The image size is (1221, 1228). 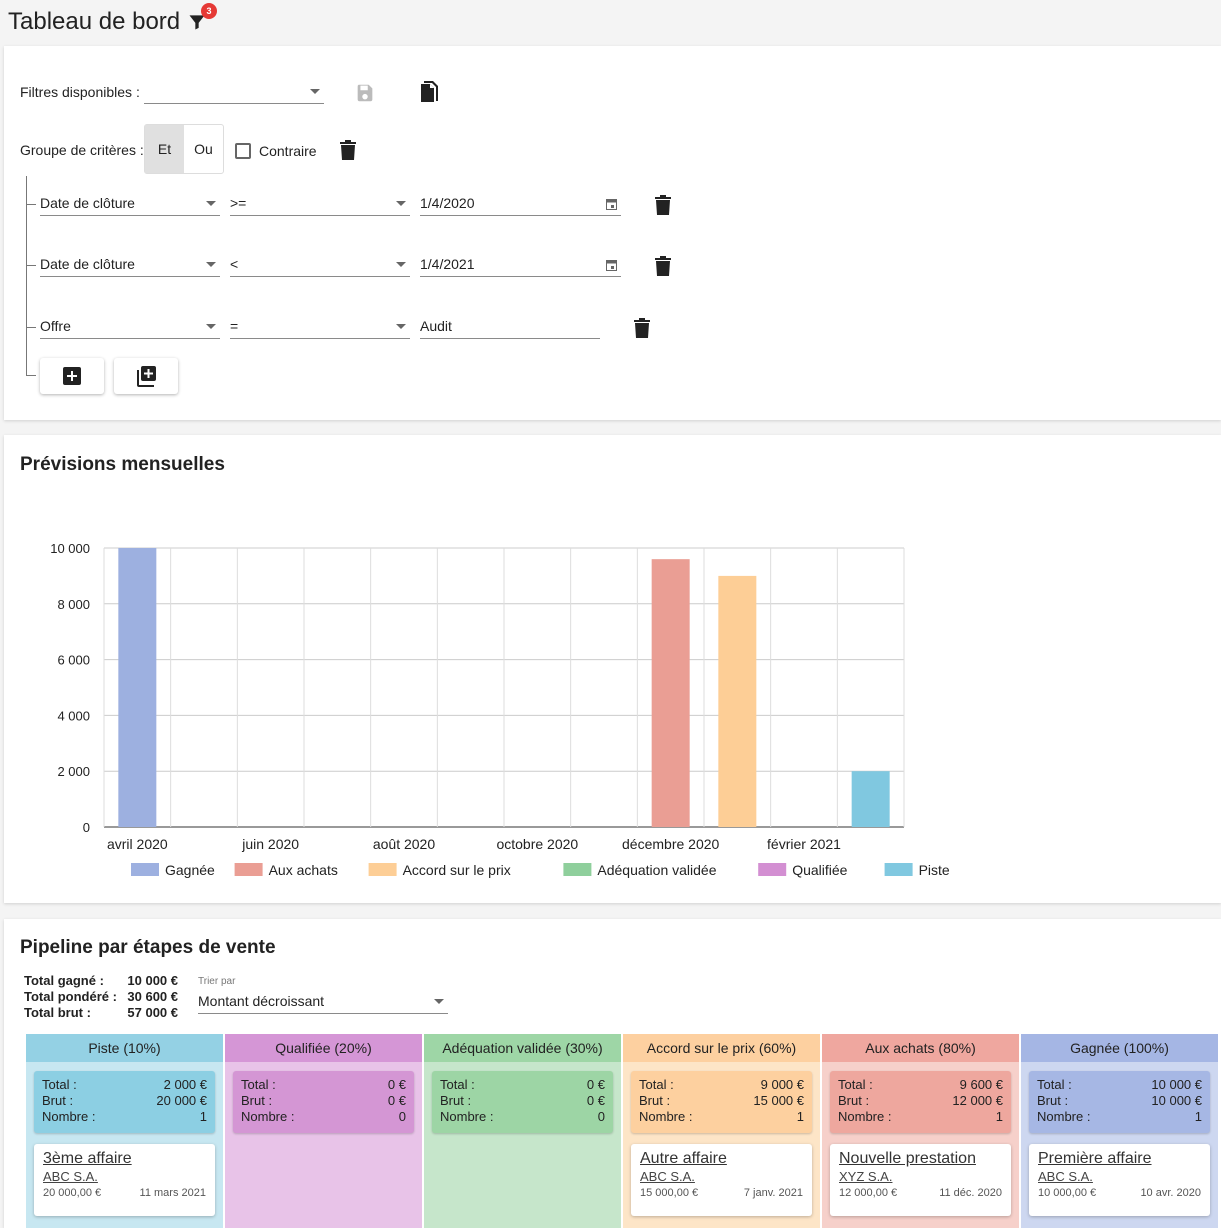 What do you see at coordinates (146, 376) in the screenshot?
I see `add-group-button` at bounding box center [146, 376].